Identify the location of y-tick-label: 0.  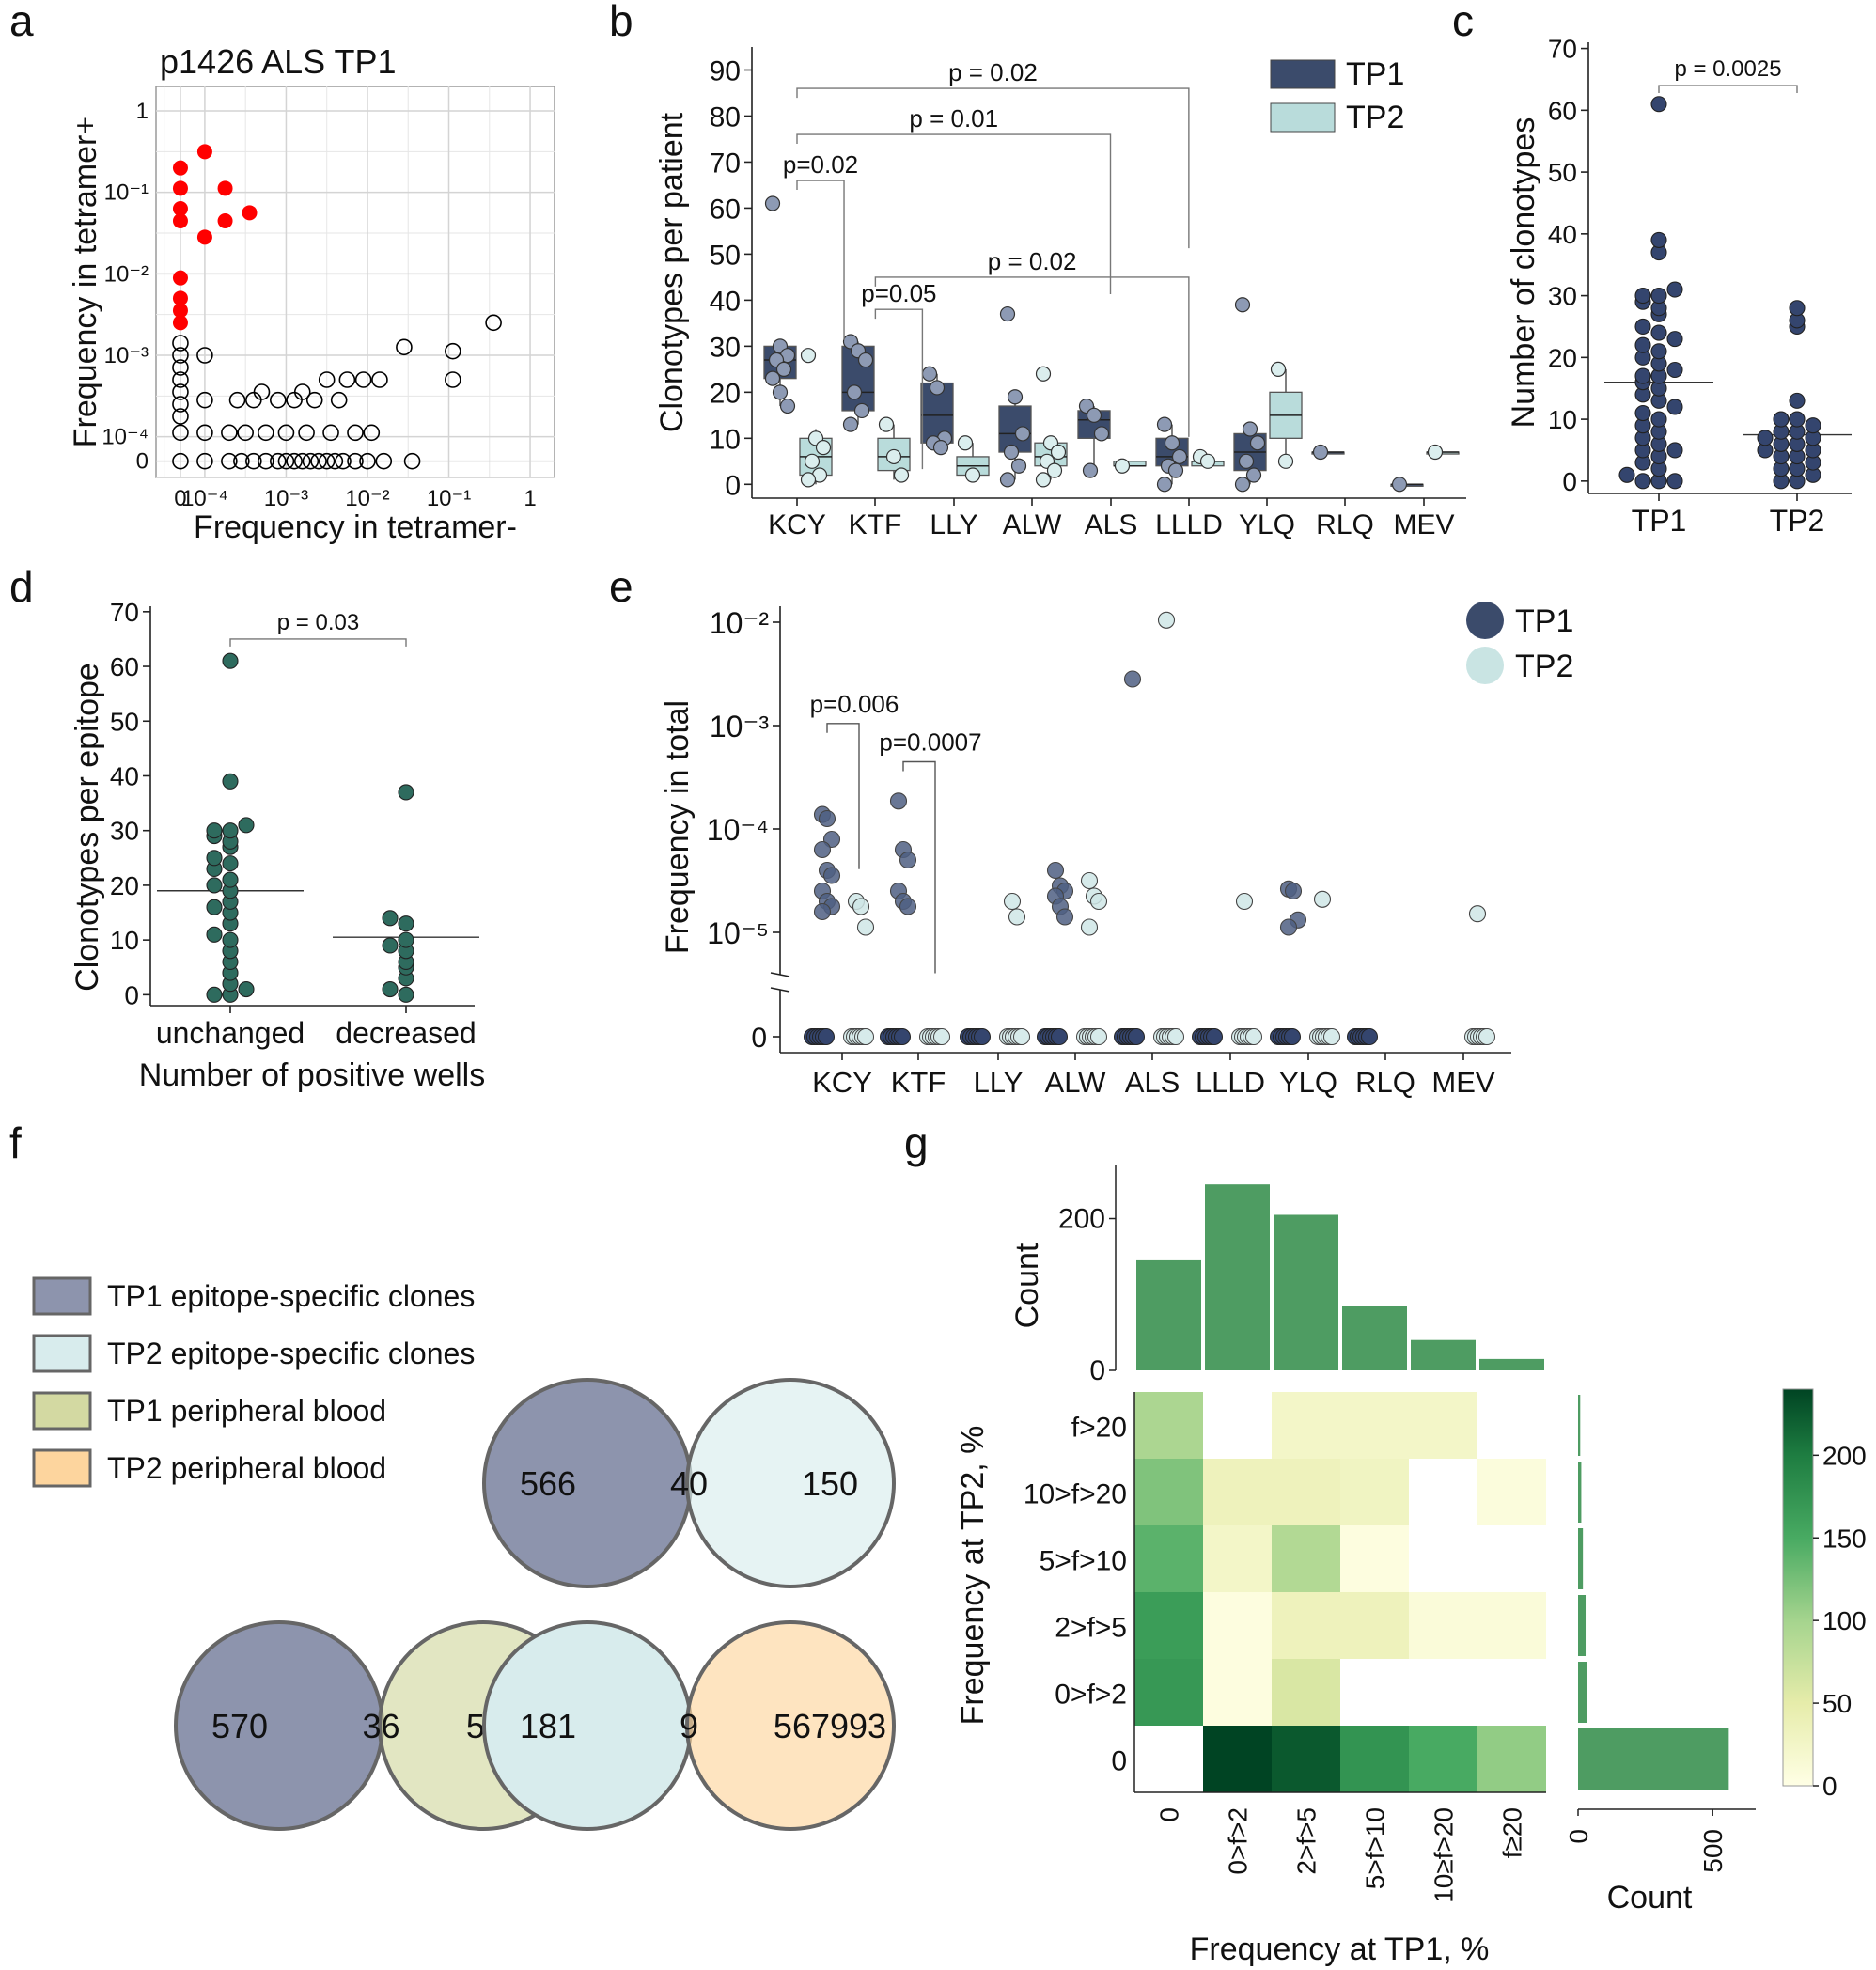
(1119, 1761).